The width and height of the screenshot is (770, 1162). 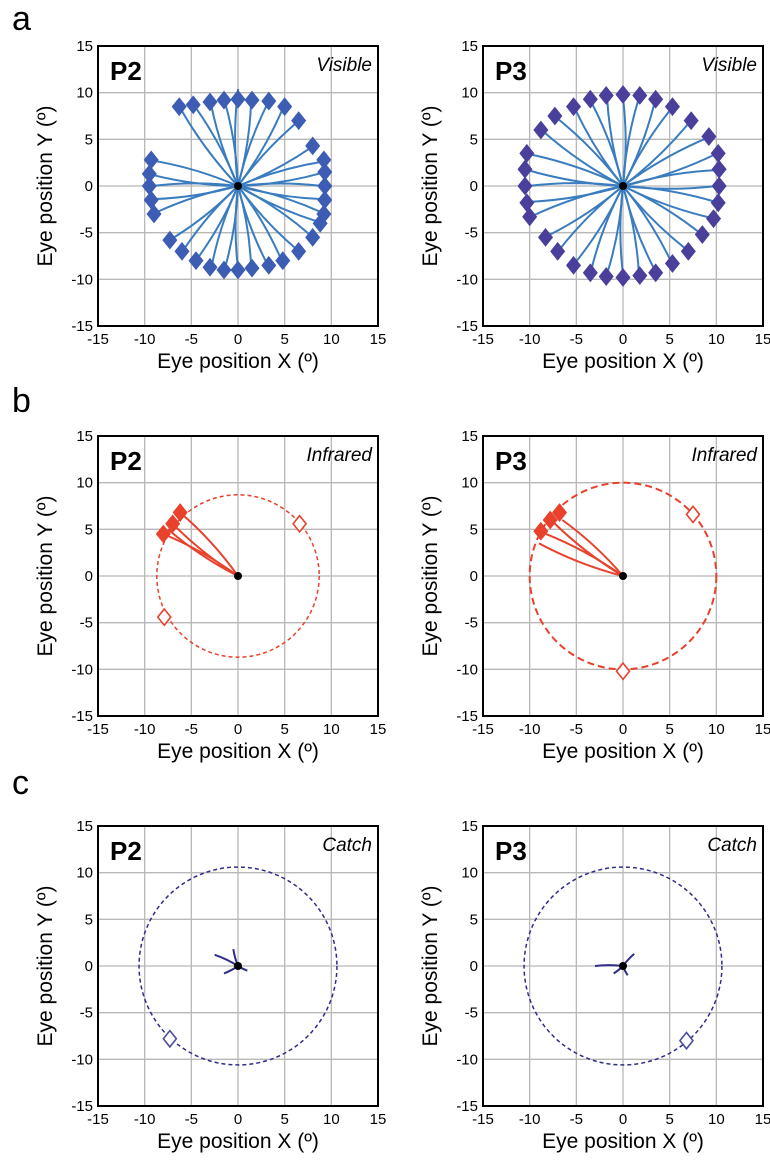 What do you see at coordinates (84, 826) in the screenshot?
I see `y-tick-label: 15` at bounding box center [84, 826].